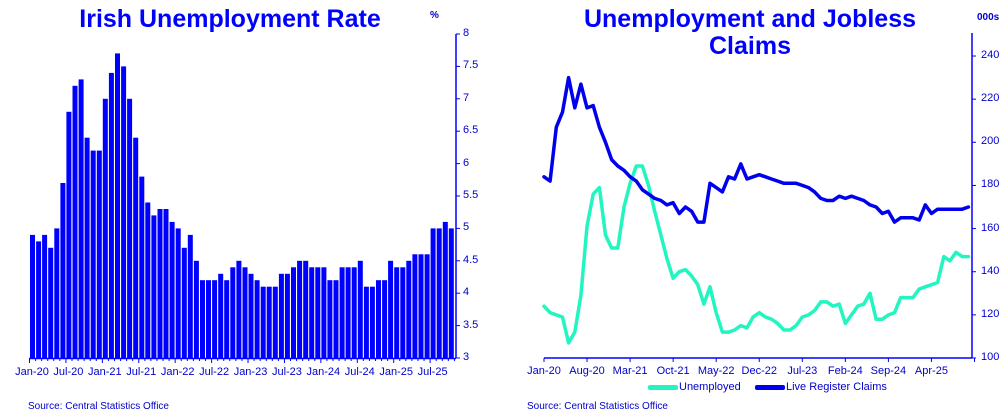 Image resolution: width=1008 pixels, height=417 pixels. I want to click on x-tick-label: May-22, so click(716, 371).